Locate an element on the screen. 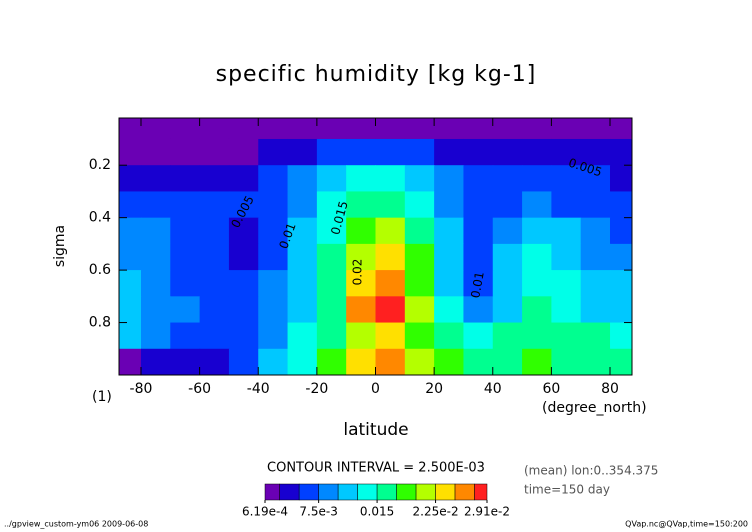  colorbar-tick-label: 7.5e-3 is located at coordinates (318, 512).